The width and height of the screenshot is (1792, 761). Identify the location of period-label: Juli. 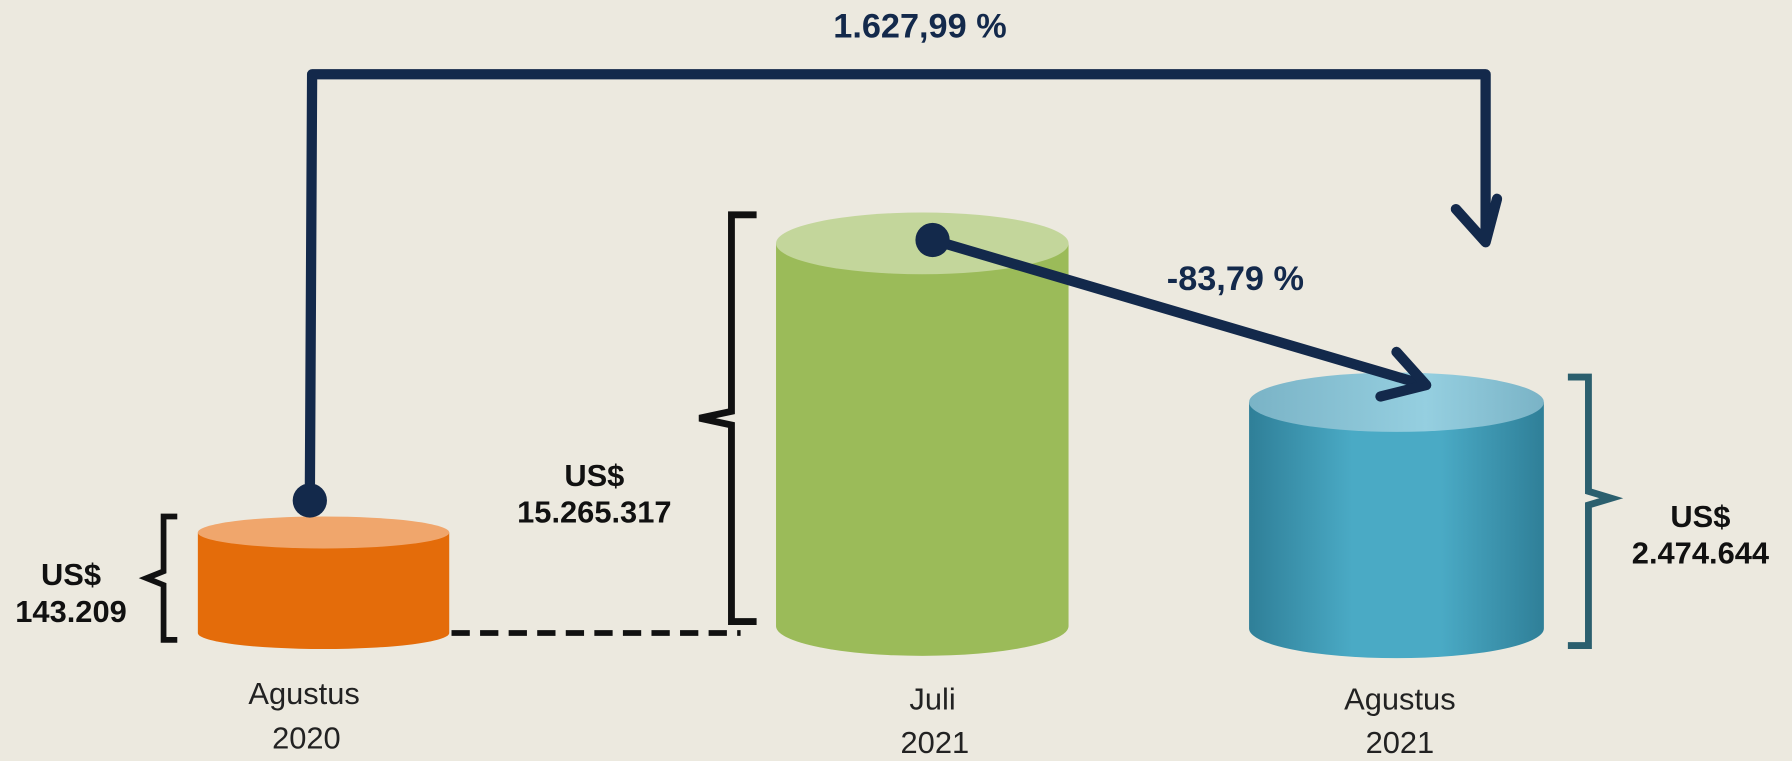
(932, 699).